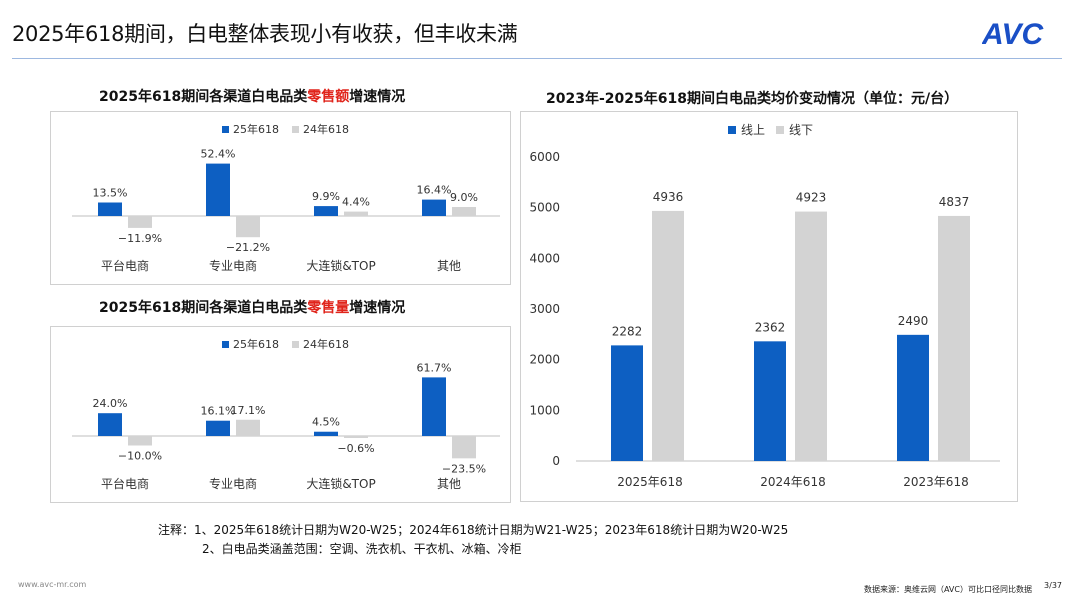  What do you see at coordinates (110, 403) in the screenshot?
I see `data-label-current-0: 24.0%` at bounding box center [110, 403].